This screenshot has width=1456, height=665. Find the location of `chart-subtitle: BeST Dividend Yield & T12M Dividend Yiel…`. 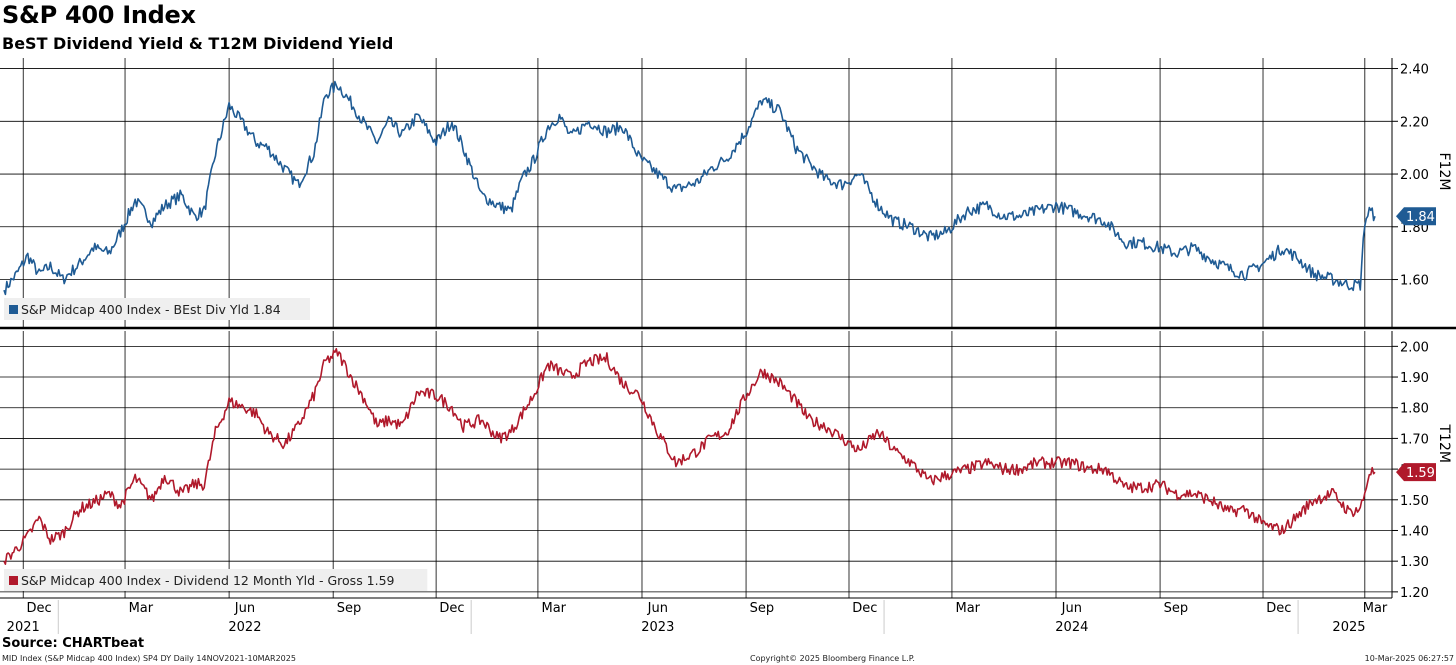

chart-subtitle: BeST Dividend Yield & T12M Dividend Yiel… is located at coordinates (198, 43).